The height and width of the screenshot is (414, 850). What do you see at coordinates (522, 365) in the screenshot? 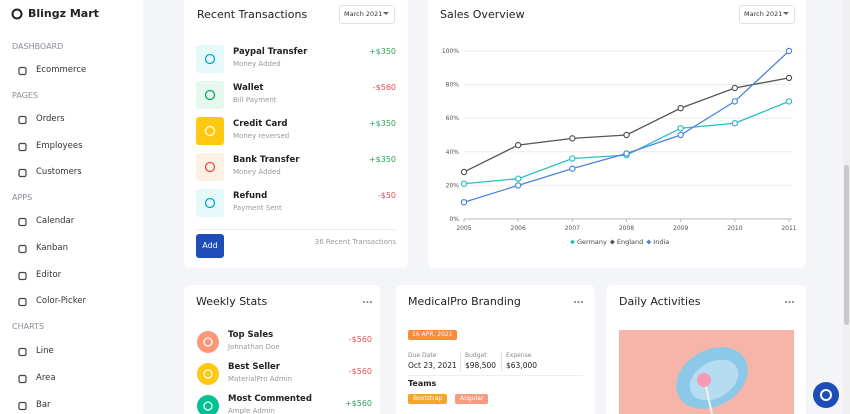
I see `field-value: $63,000` at bounding box center [522, 365].